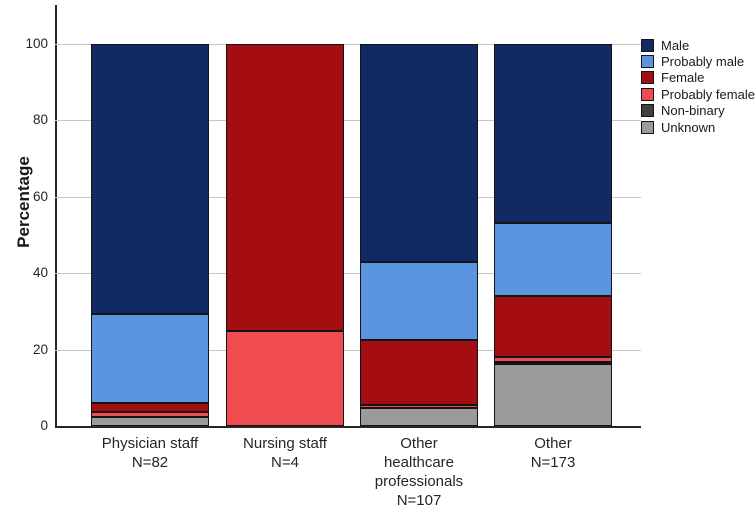  What do you see at coordinates (553, 453) in the screenshot?
I see `x-category-label: Other N=173` at bounding box center [553, 453].